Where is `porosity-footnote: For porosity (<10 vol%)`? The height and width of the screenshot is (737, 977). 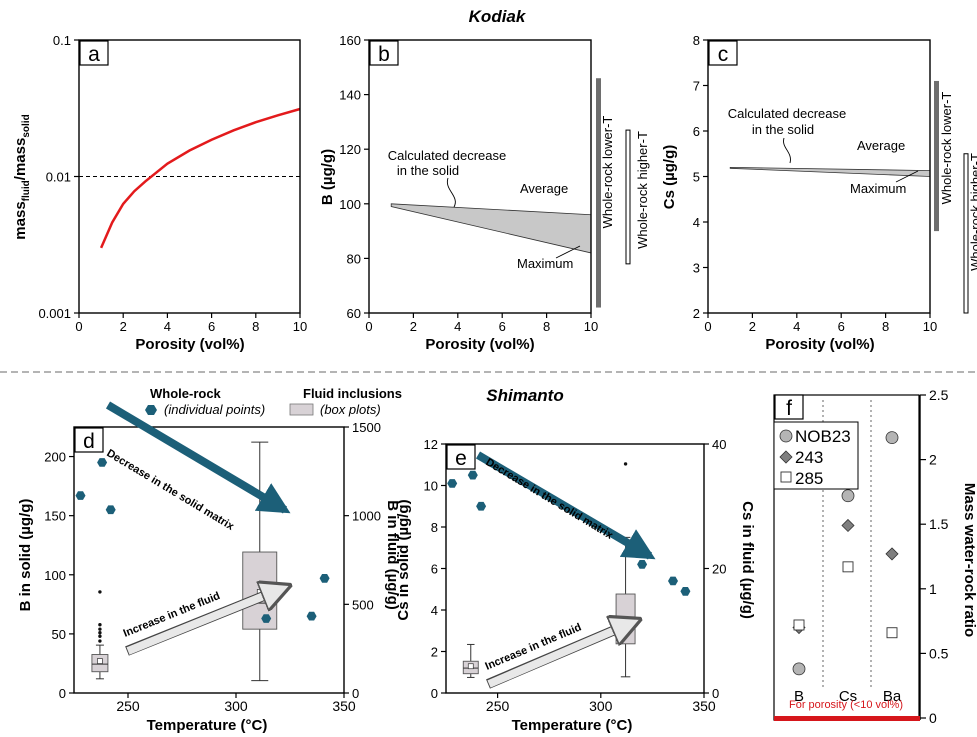 porosity-footnote: For porosity (<10 vol%) is located at coordinates (846, 705).